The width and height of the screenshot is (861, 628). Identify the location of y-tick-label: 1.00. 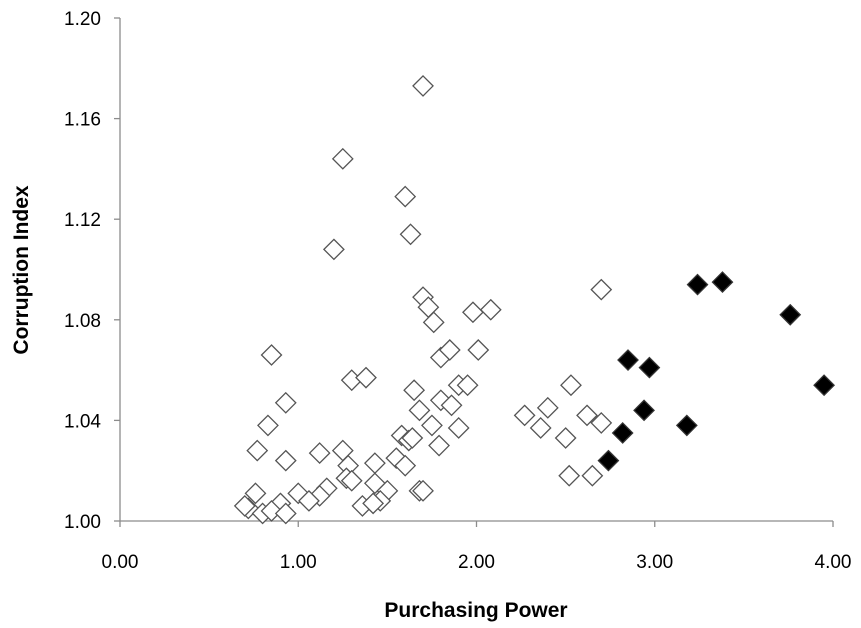
(82, 522).